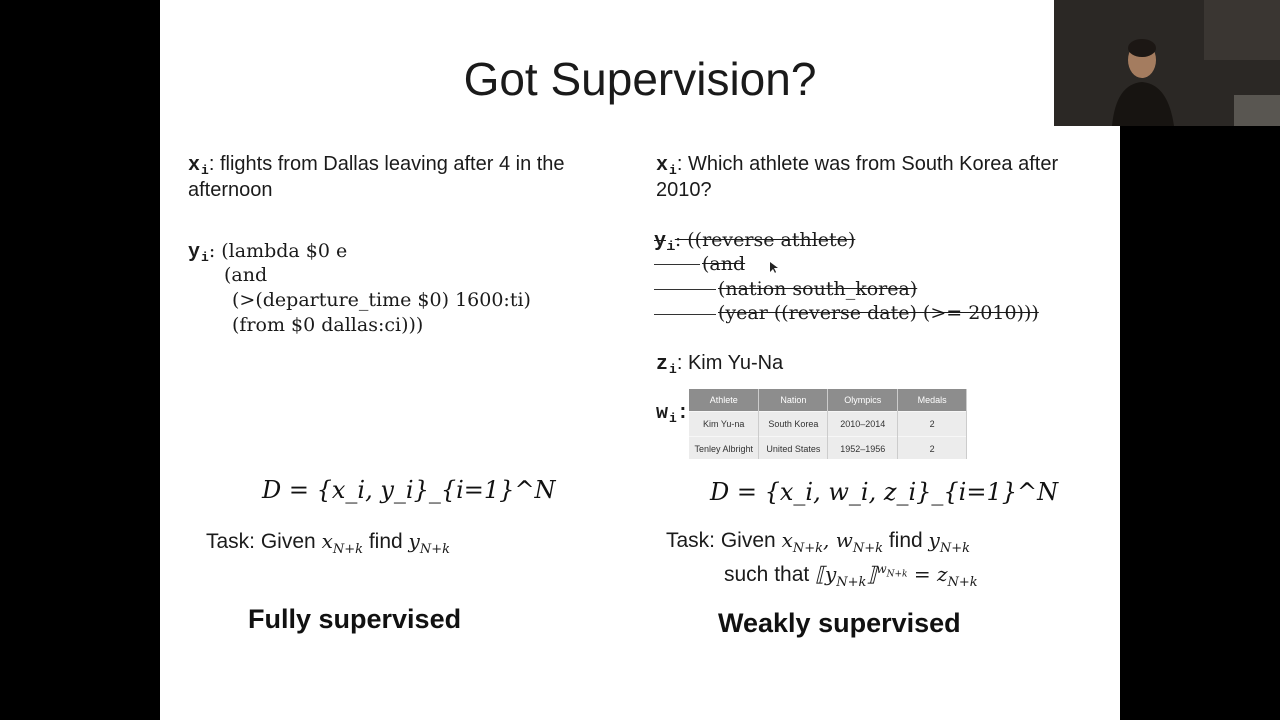 The width and height of the screenshot is (1280, 720). What do you see at coordinates (851, 576) in the screenshot?
I see `right-such-that: such that ⟦yN+k⟧wN+k = zN+k` at bounding box center [851, 576].